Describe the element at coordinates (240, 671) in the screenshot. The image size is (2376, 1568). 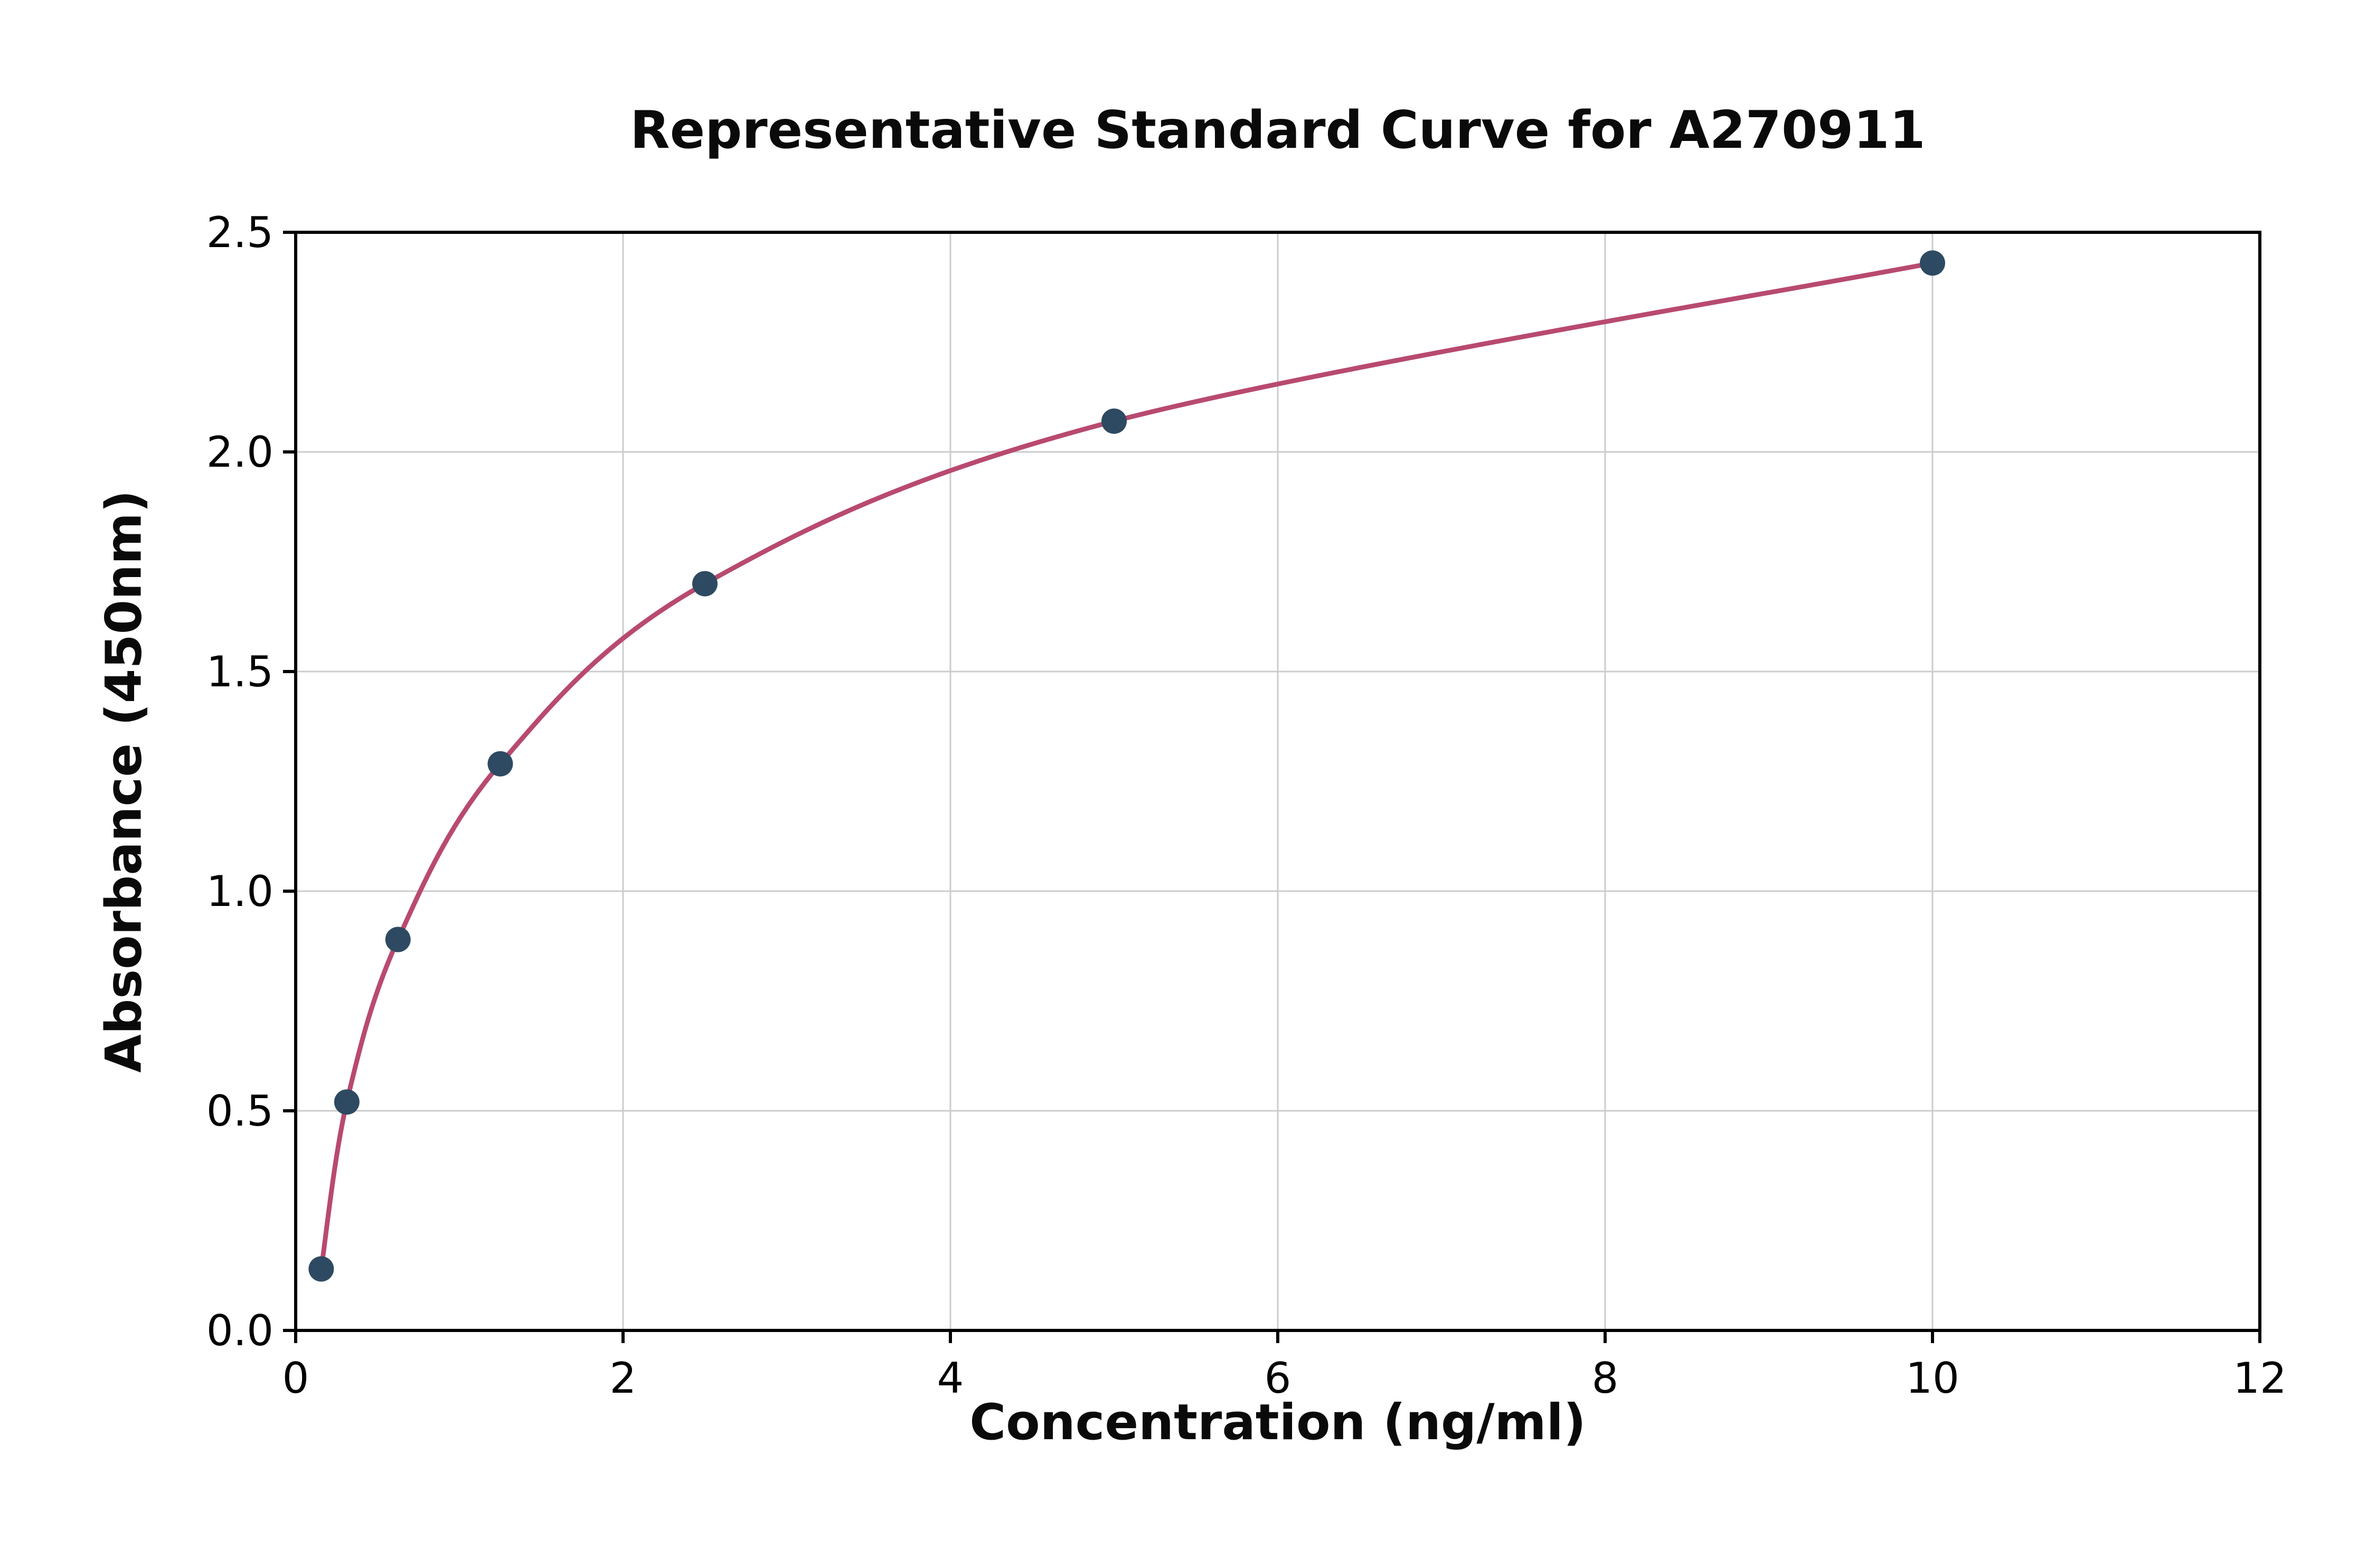
I see `y-tick-label: 1.5` at that location.